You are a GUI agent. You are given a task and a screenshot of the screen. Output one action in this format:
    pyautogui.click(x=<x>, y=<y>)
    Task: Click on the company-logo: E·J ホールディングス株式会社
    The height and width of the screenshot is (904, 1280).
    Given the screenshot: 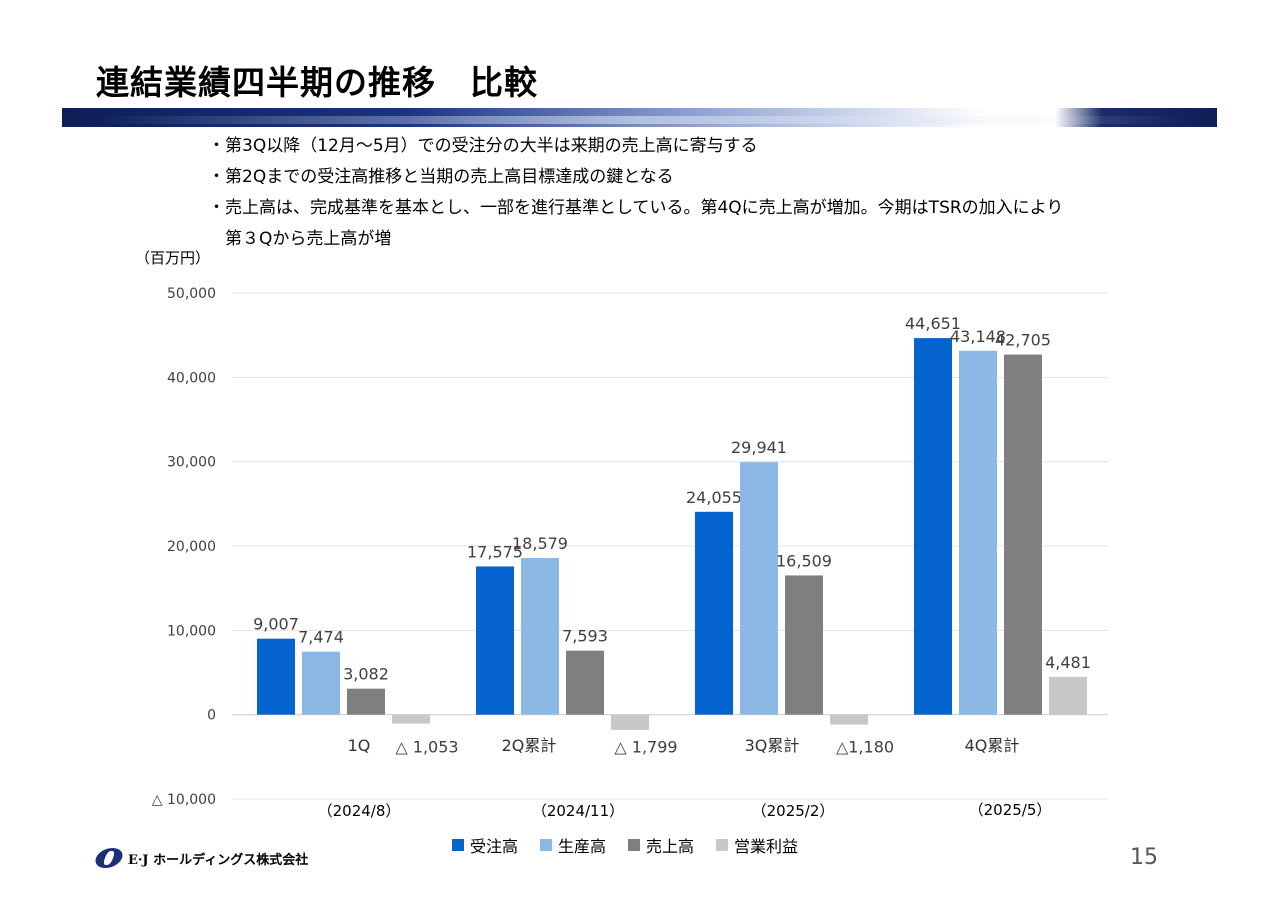 What is the action you would take?
    pyautogui.click(x=200, y=858)
    